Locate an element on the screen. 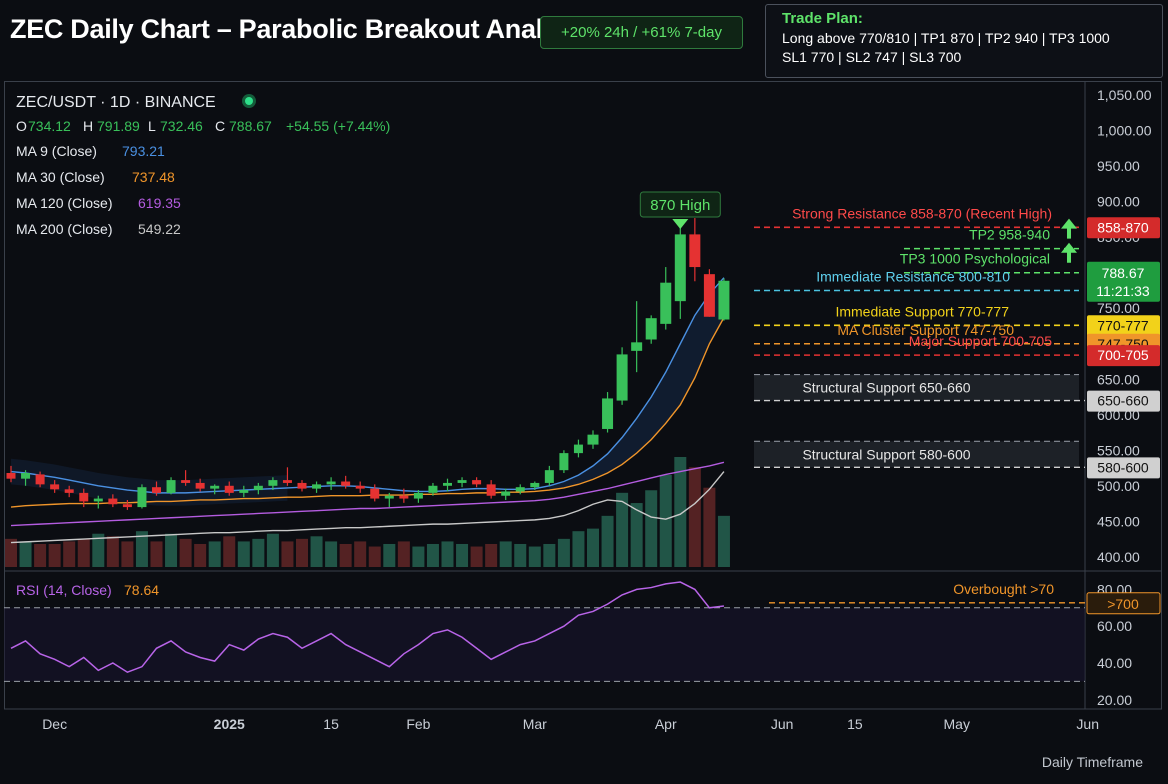  support-zone is located at coordinates (916, 454).